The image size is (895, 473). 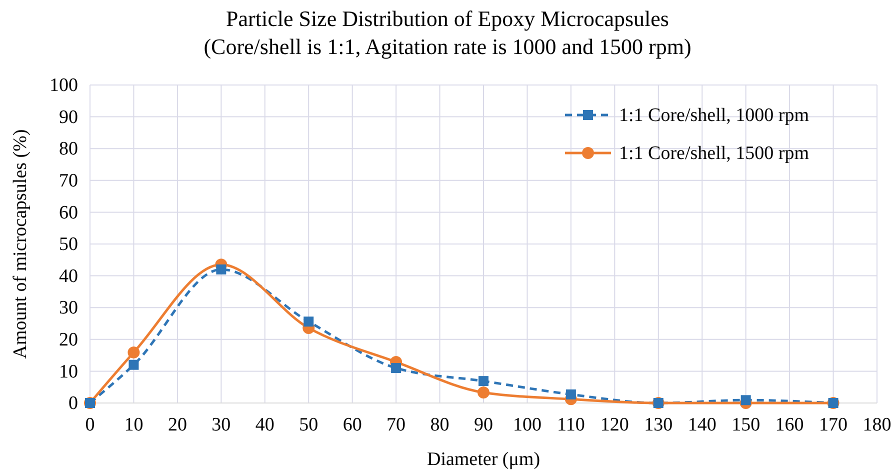 What do you see at coordinates (64, 85) in the screenshot?
I see `y-tick-label: 100` at bounding box center [64, 85].